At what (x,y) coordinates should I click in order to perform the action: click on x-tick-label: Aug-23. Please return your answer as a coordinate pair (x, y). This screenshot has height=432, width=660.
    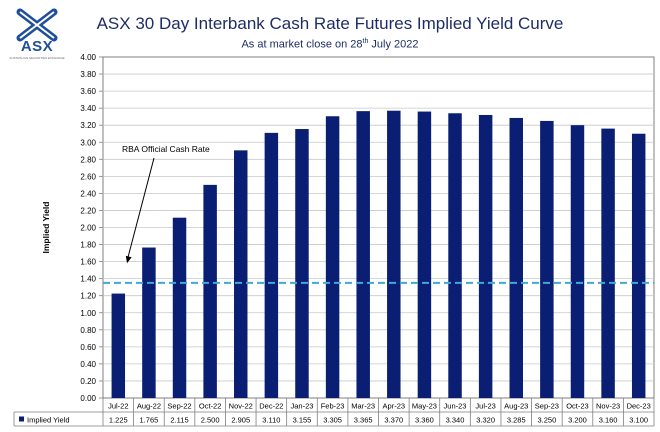
    Looking at the image, I should click on (516, 406).